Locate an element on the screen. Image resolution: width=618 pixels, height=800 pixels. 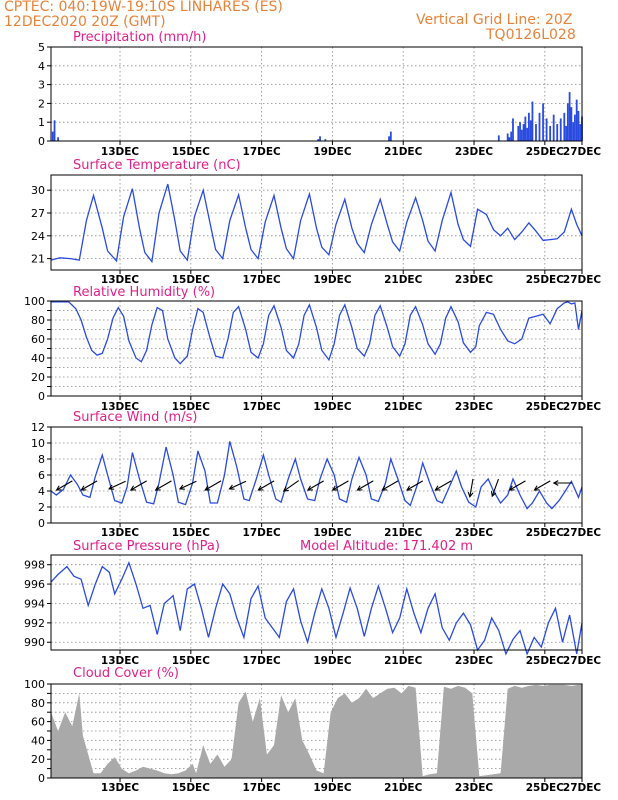
y-tick-label: 80 is located at coordinates (38, 320).